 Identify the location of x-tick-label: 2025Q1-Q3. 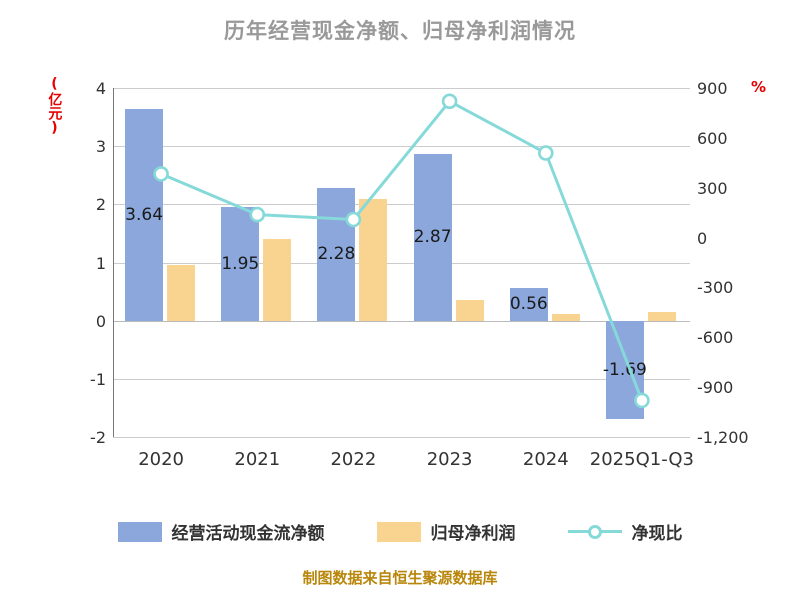
(641, 459).